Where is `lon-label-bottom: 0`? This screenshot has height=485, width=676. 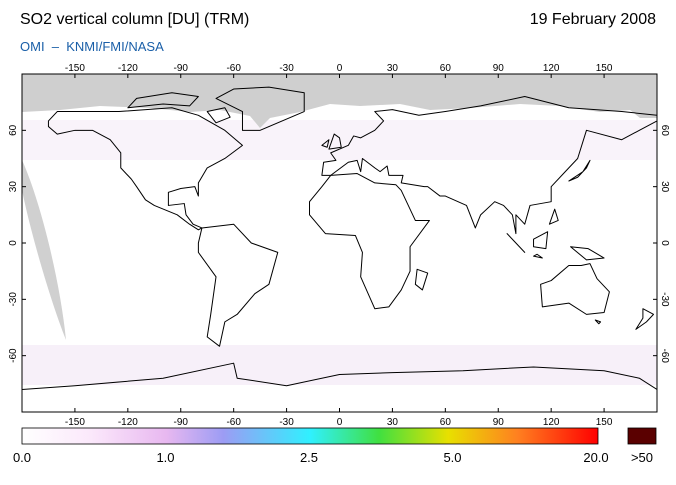 lon-label-bottom: 0 is located at coordinates (340, 422).